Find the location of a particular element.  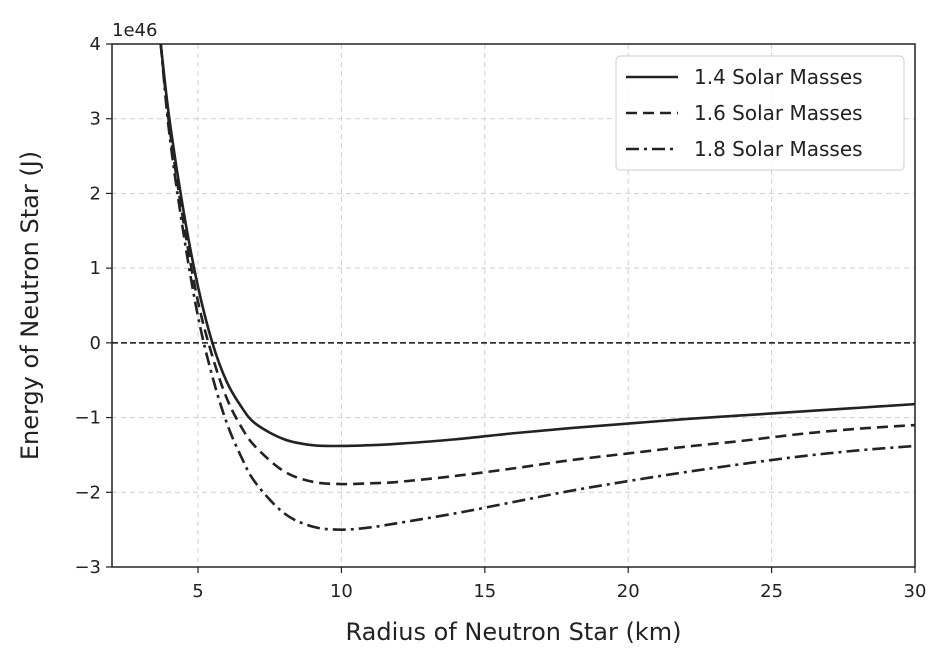

x-tick-label: 20 is located at coordinates (628, 591).